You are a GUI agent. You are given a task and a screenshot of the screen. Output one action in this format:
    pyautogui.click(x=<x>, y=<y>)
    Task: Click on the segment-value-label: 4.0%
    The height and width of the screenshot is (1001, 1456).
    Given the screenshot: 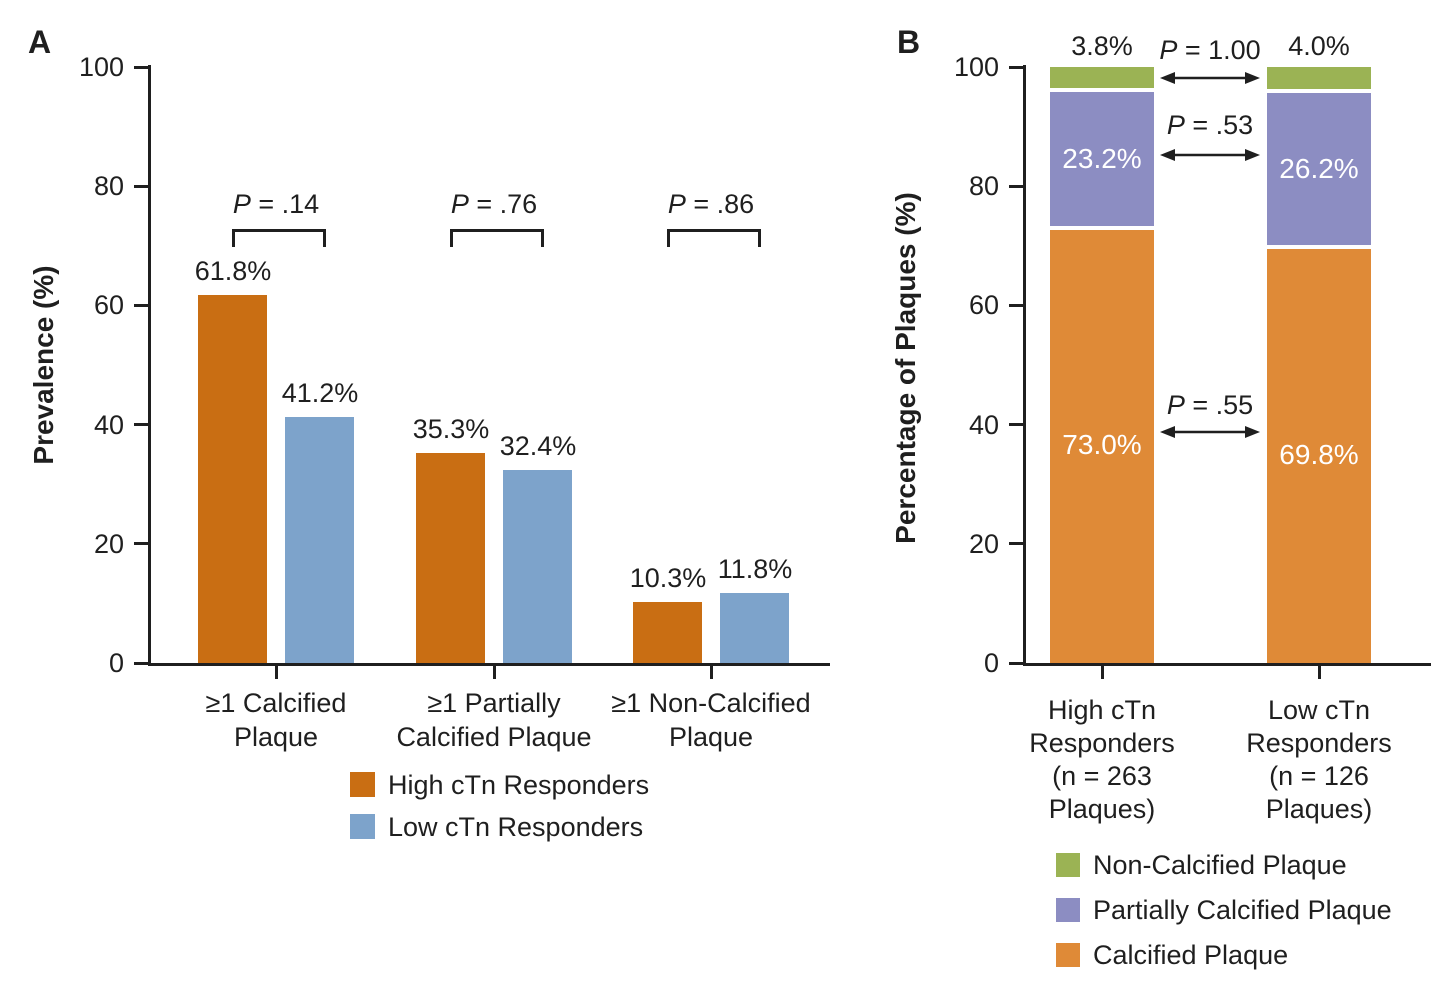 What is the action you would take?
    pyautogui.click(x=1319, y=46)
    